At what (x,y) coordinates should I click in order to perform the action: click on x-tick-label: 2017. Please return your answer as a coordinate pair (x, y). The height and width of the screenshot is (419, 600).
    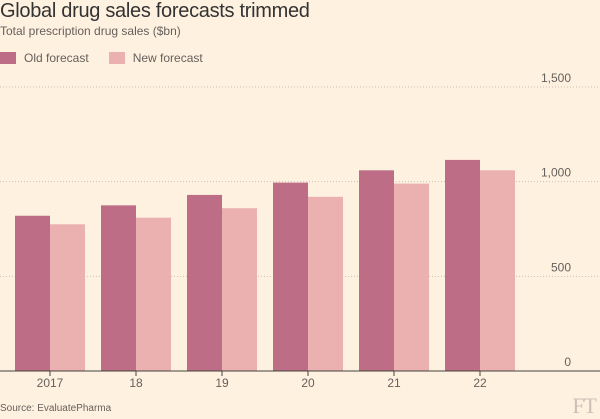
    Looking at the image, I should click on (50, 383).